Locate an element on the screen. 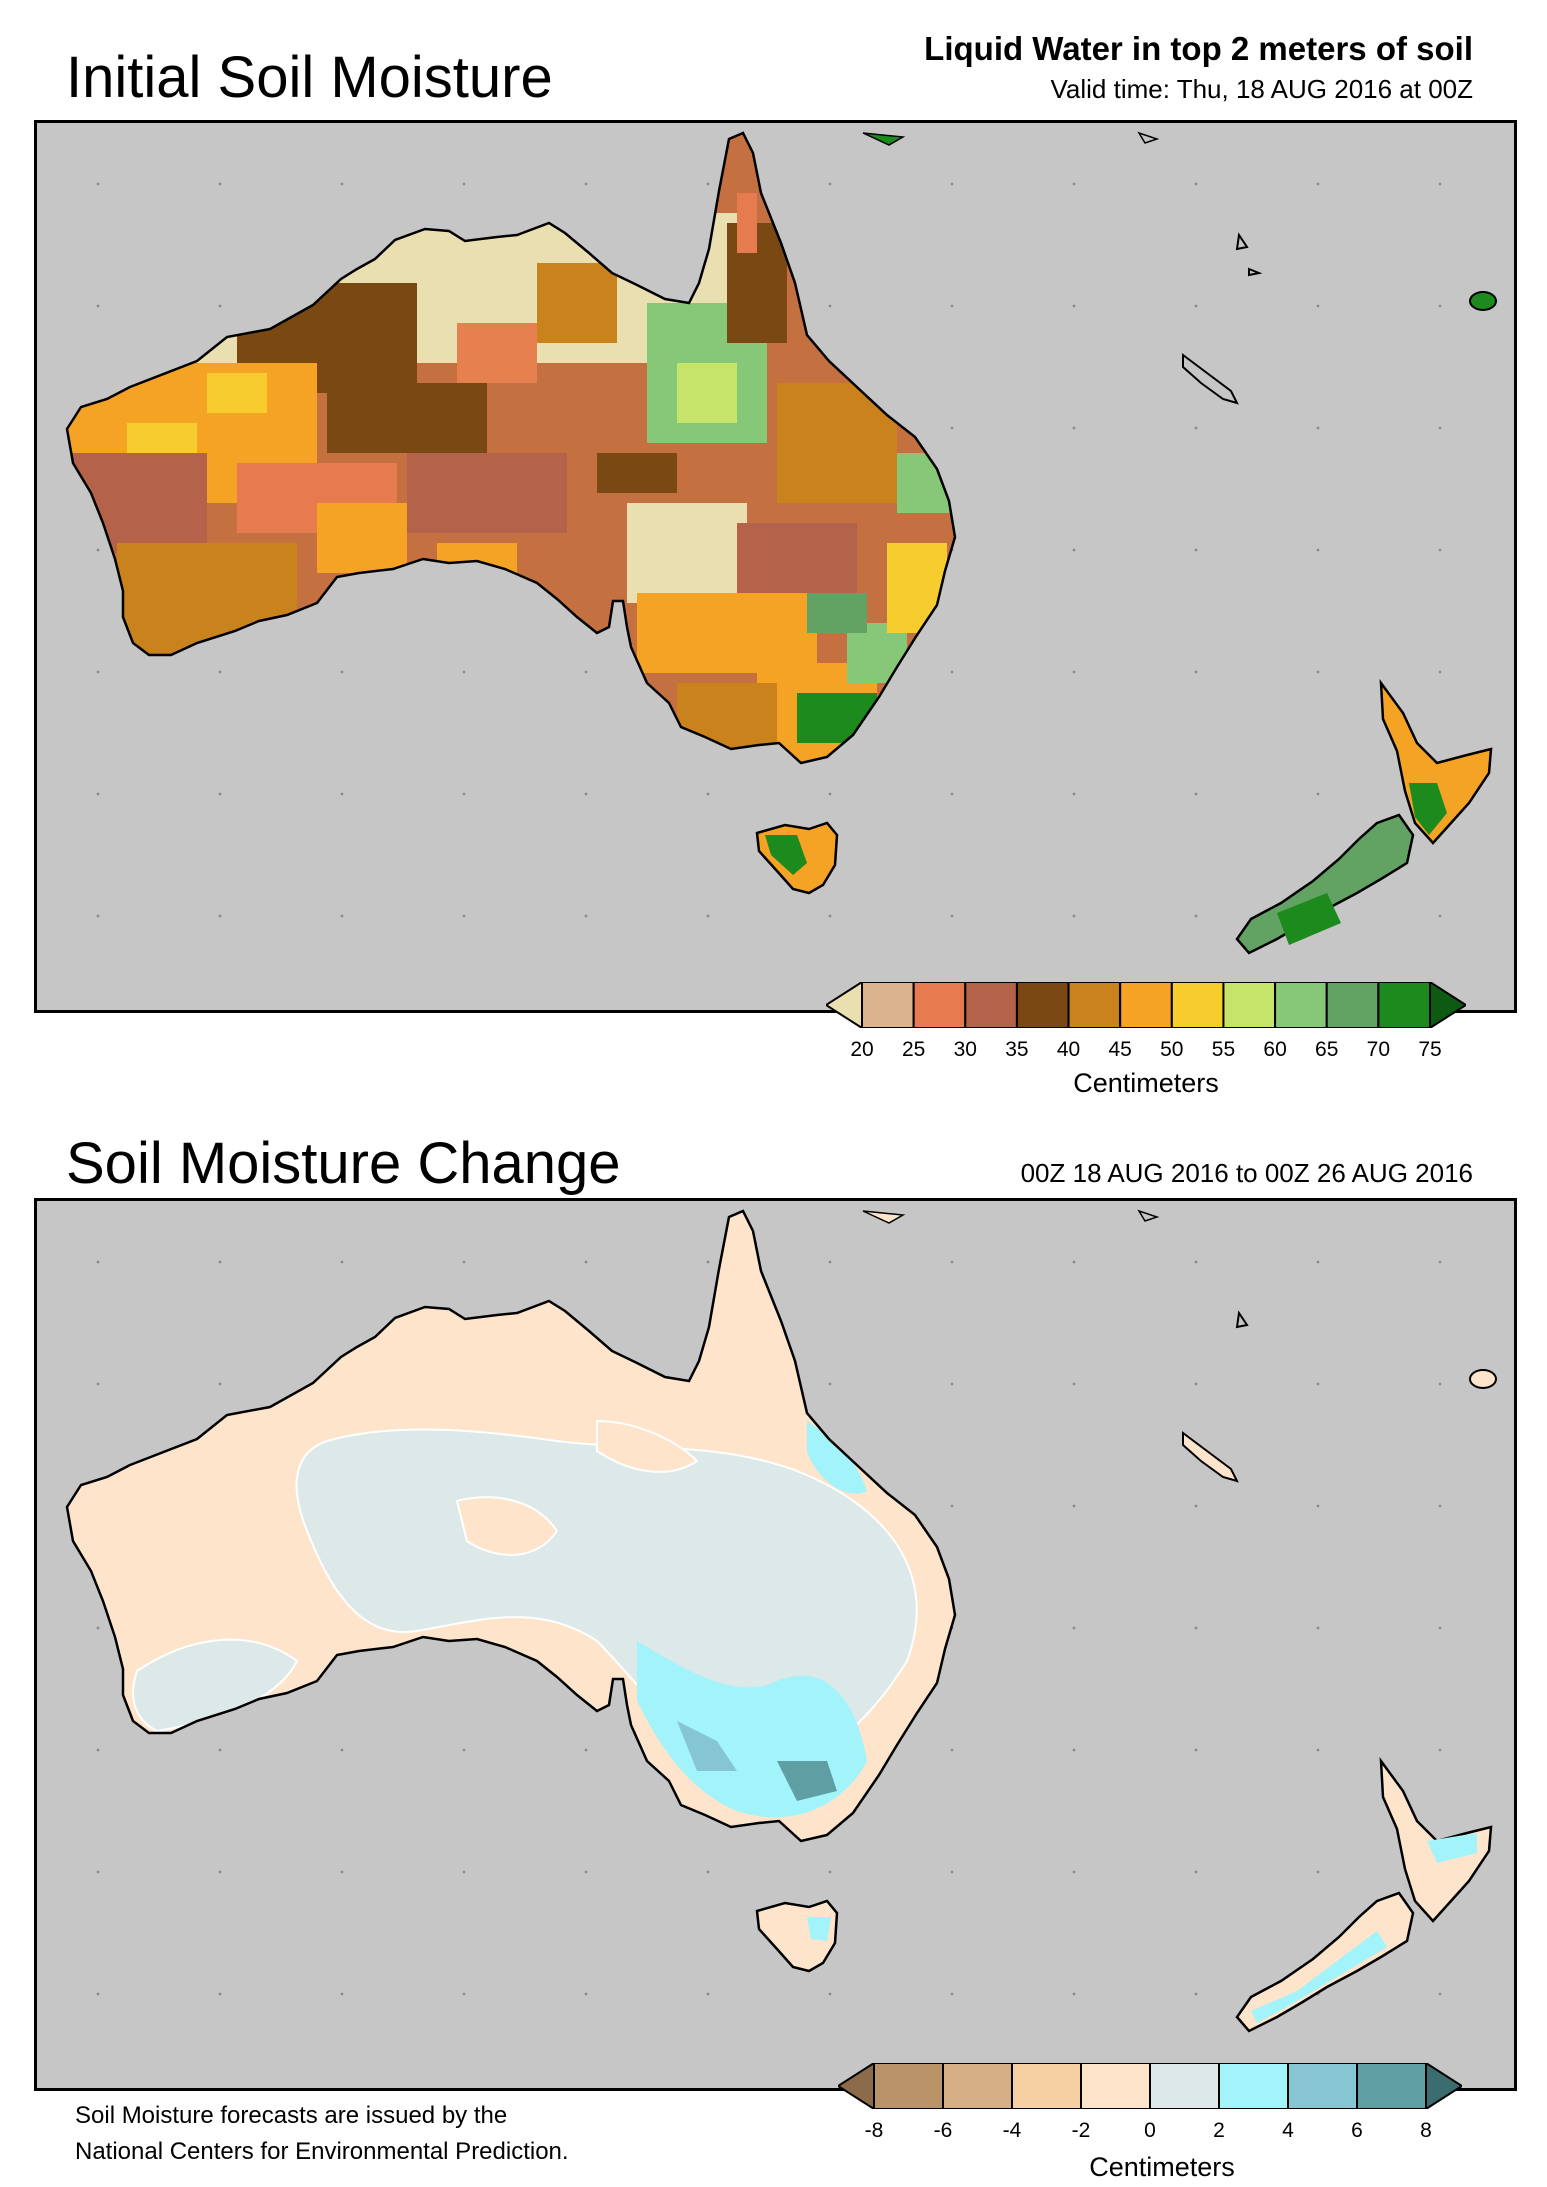 The height and width of the screenshot is (2187, 1547). colorbar-tick-label: -4 is located at coordinates (1012, 2130).